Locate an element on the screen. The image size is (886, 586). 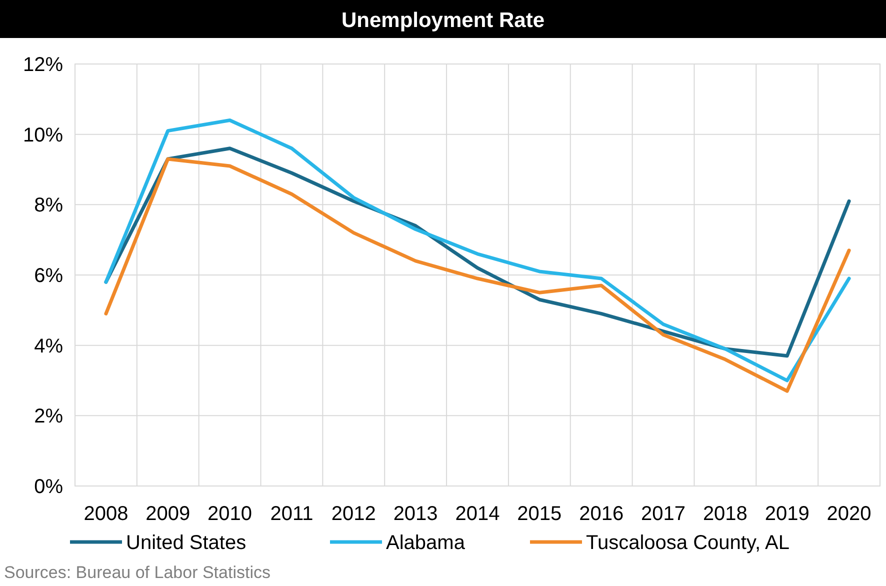
y-tick-label: 8% is located at coordinates (49, 205).